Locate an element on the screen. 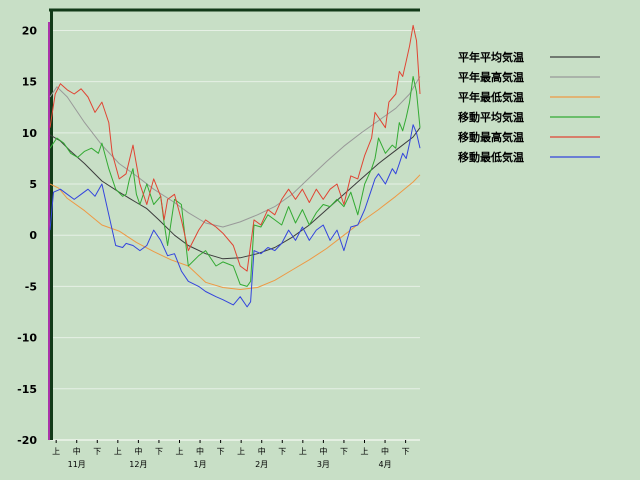 This screenshot has width=640, height=480. month-label-5: 4月 is located at coordinates (385, 464).